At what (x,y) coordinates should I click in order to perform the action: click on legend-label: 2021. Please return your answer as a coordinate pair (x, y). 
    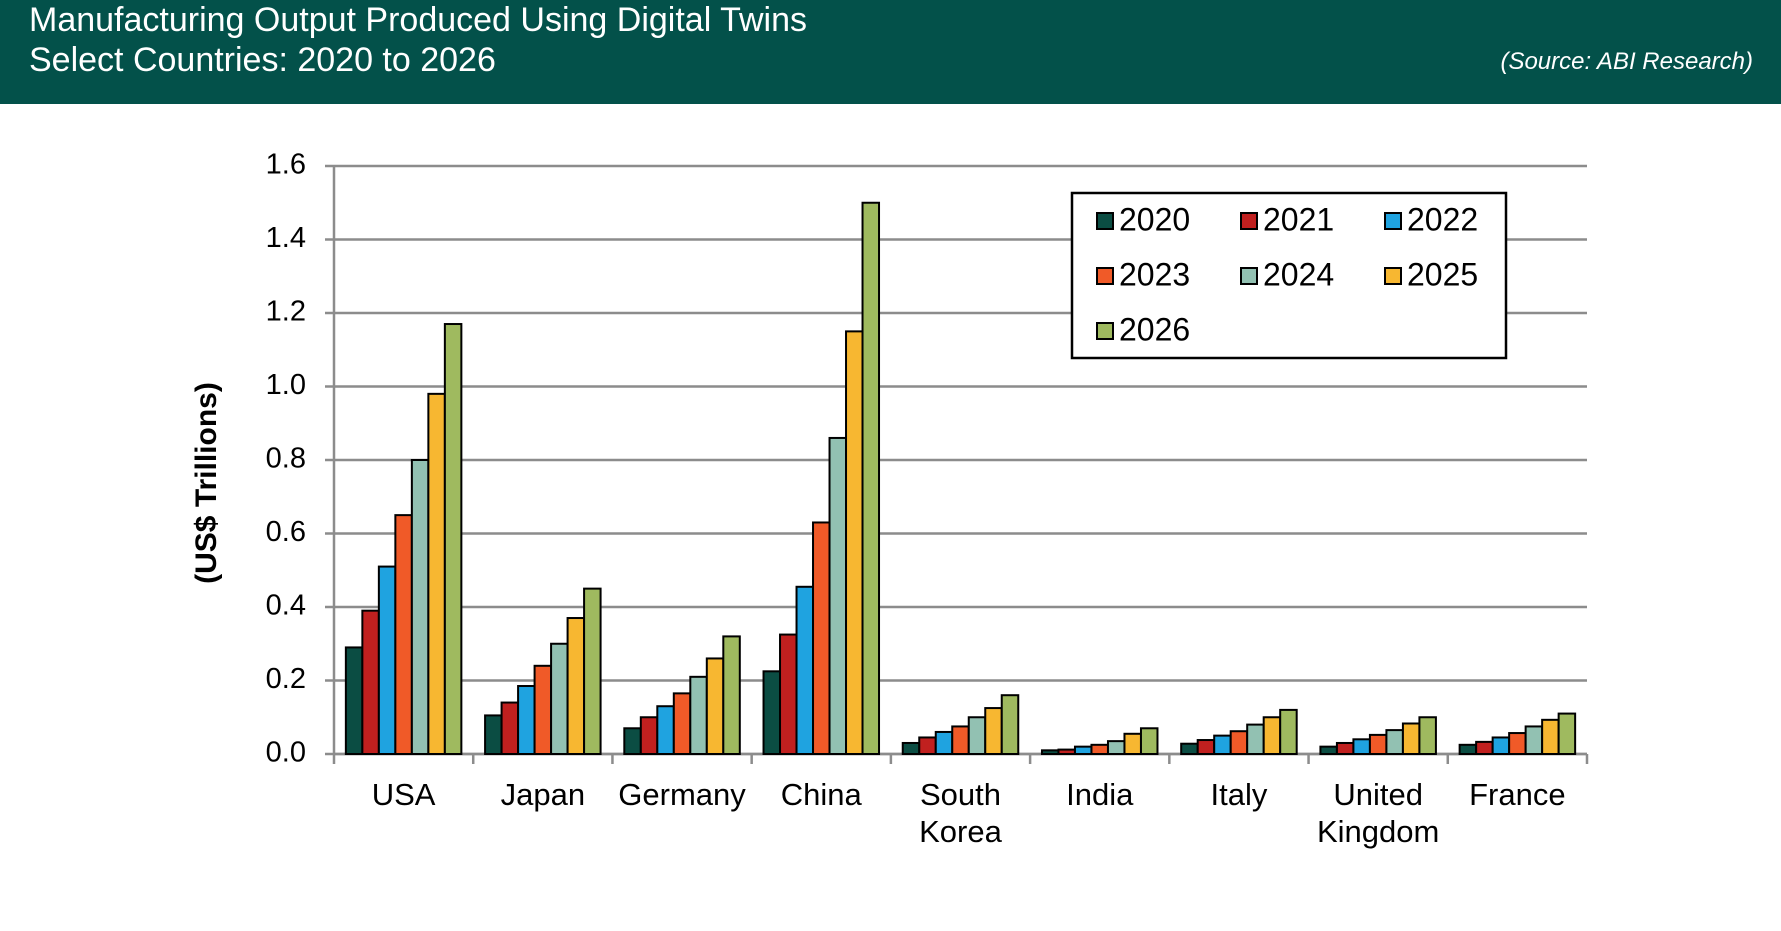
    Looking at the image, I should click on (1298, 219).